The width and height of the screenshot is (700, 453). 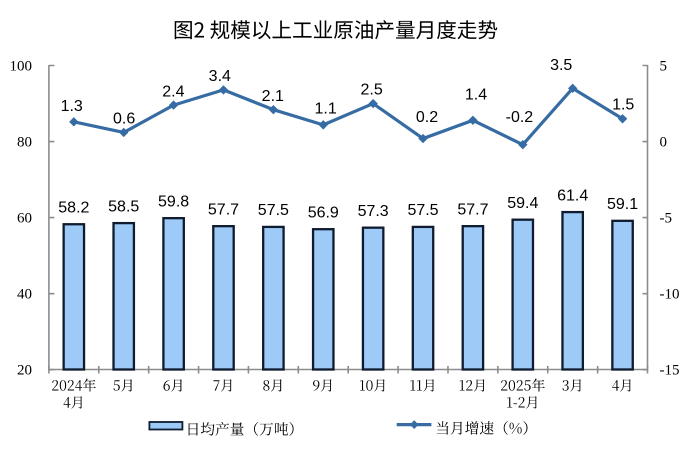 What do you see at coordinates (522, 203) in the screenshot?
I see `svg-text: 59.4` at bounding box center [522, 203].